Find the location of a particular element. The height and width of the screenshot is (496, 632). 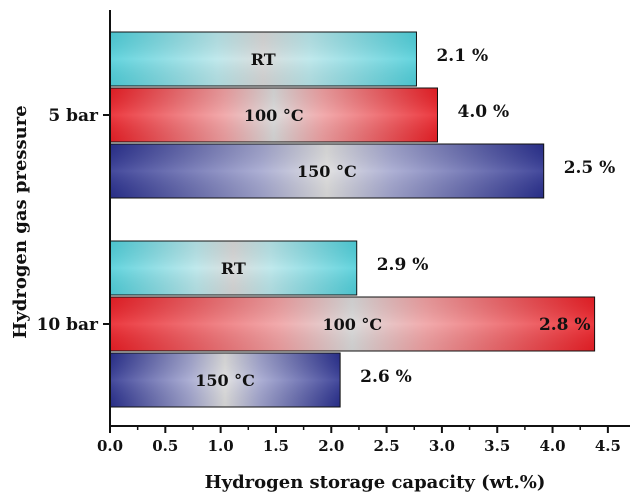

x-tick-label: 1.0 is located at coordinates (221, 446).